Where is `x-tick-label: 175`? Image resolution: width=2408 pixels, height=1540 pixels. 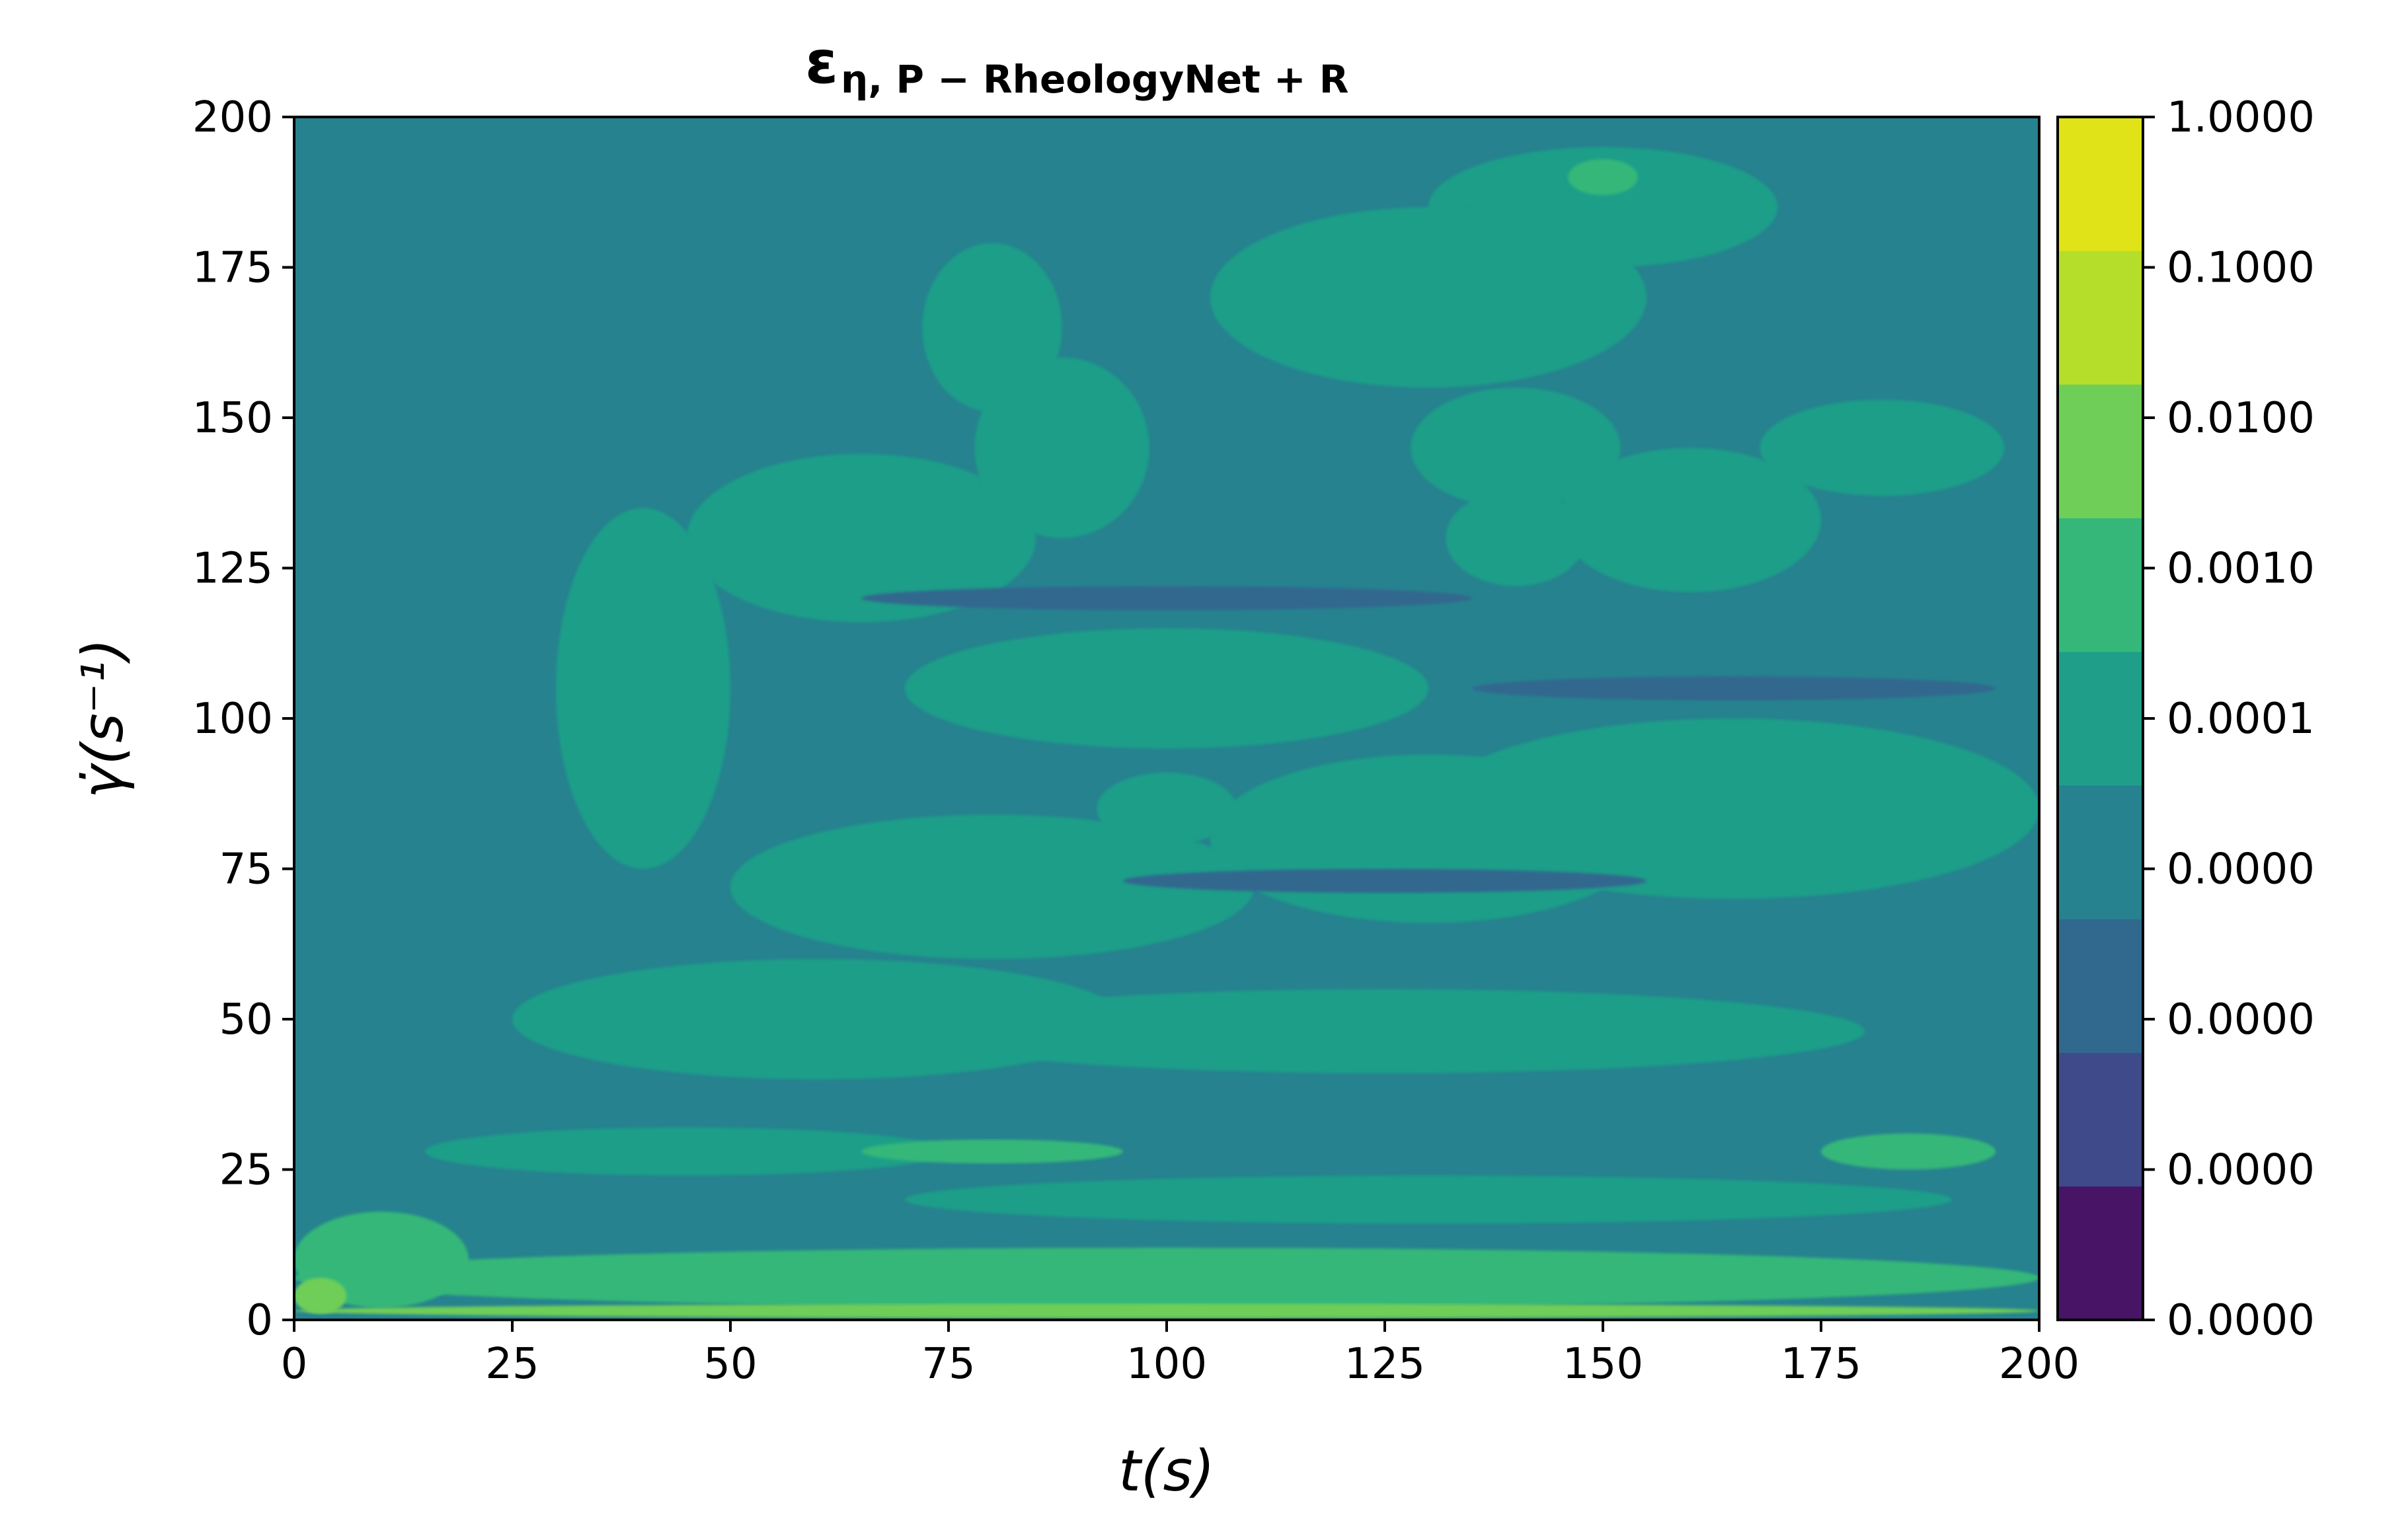
x-tick-label: 175 is located at coordinates (1821, 1364).